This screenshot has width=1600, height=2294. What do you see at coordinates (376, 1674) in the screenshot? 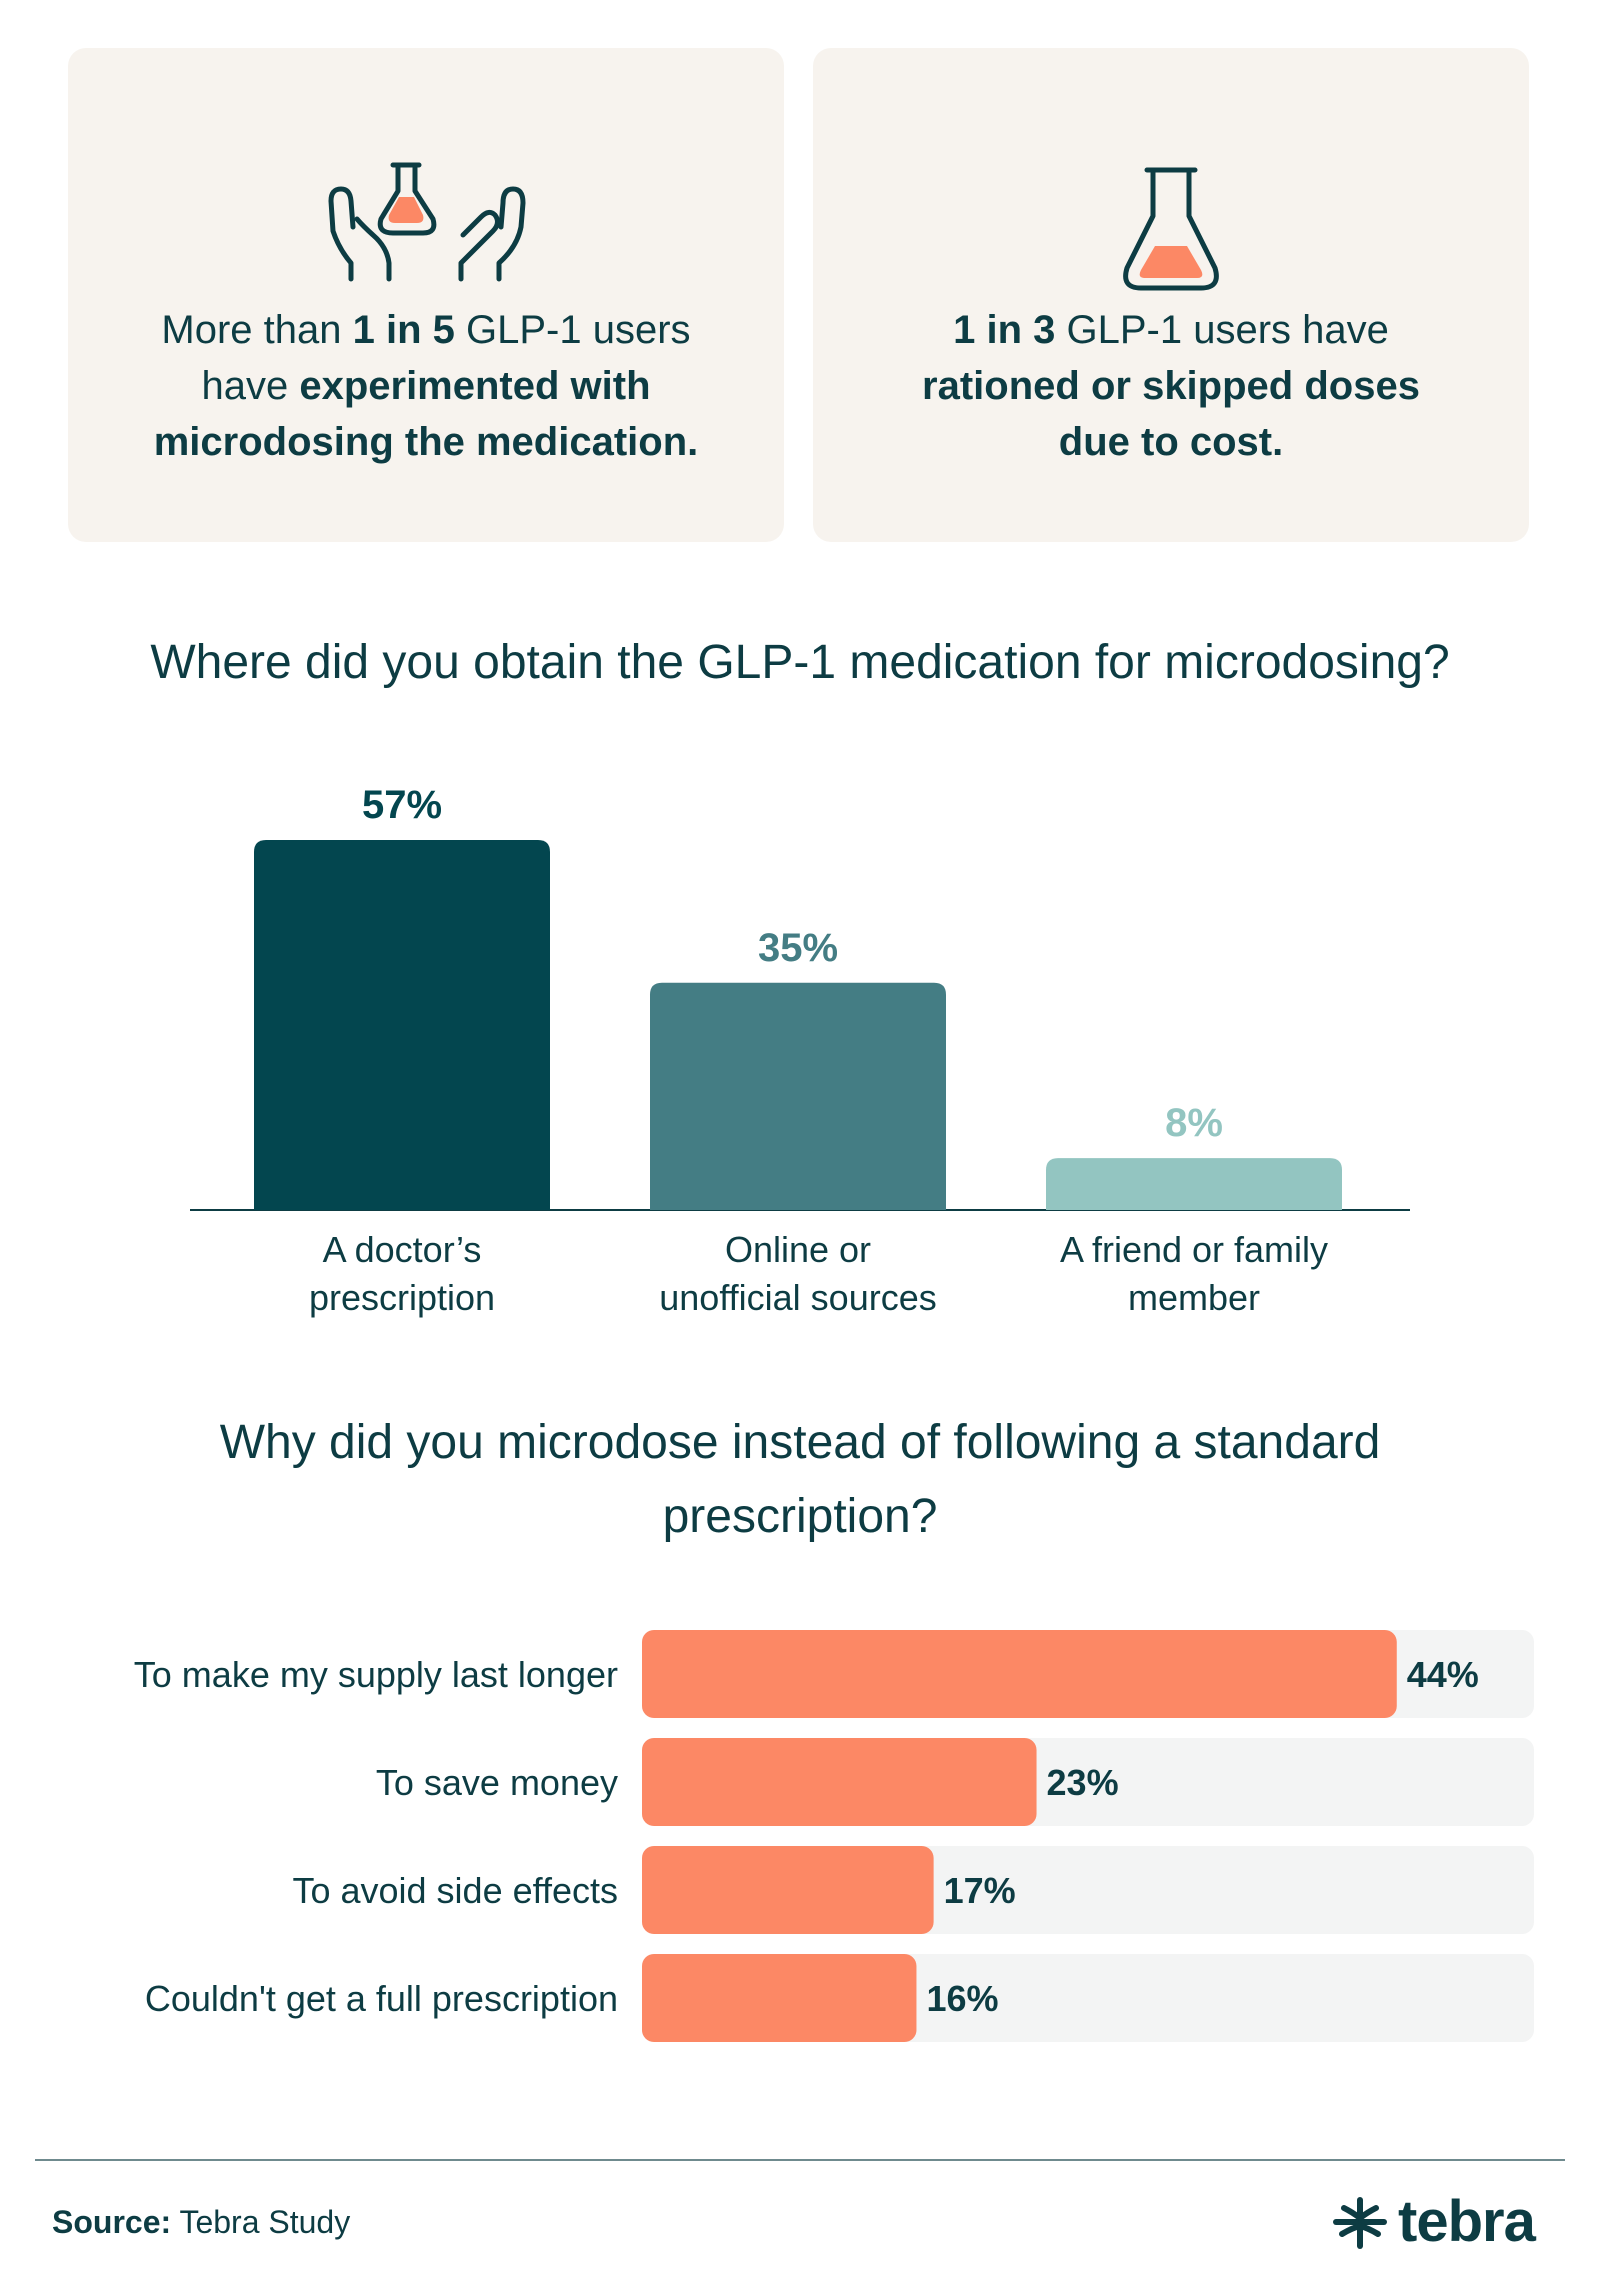
I see `category-label: To make my supply last longer` at bounding box center [376, 1674].